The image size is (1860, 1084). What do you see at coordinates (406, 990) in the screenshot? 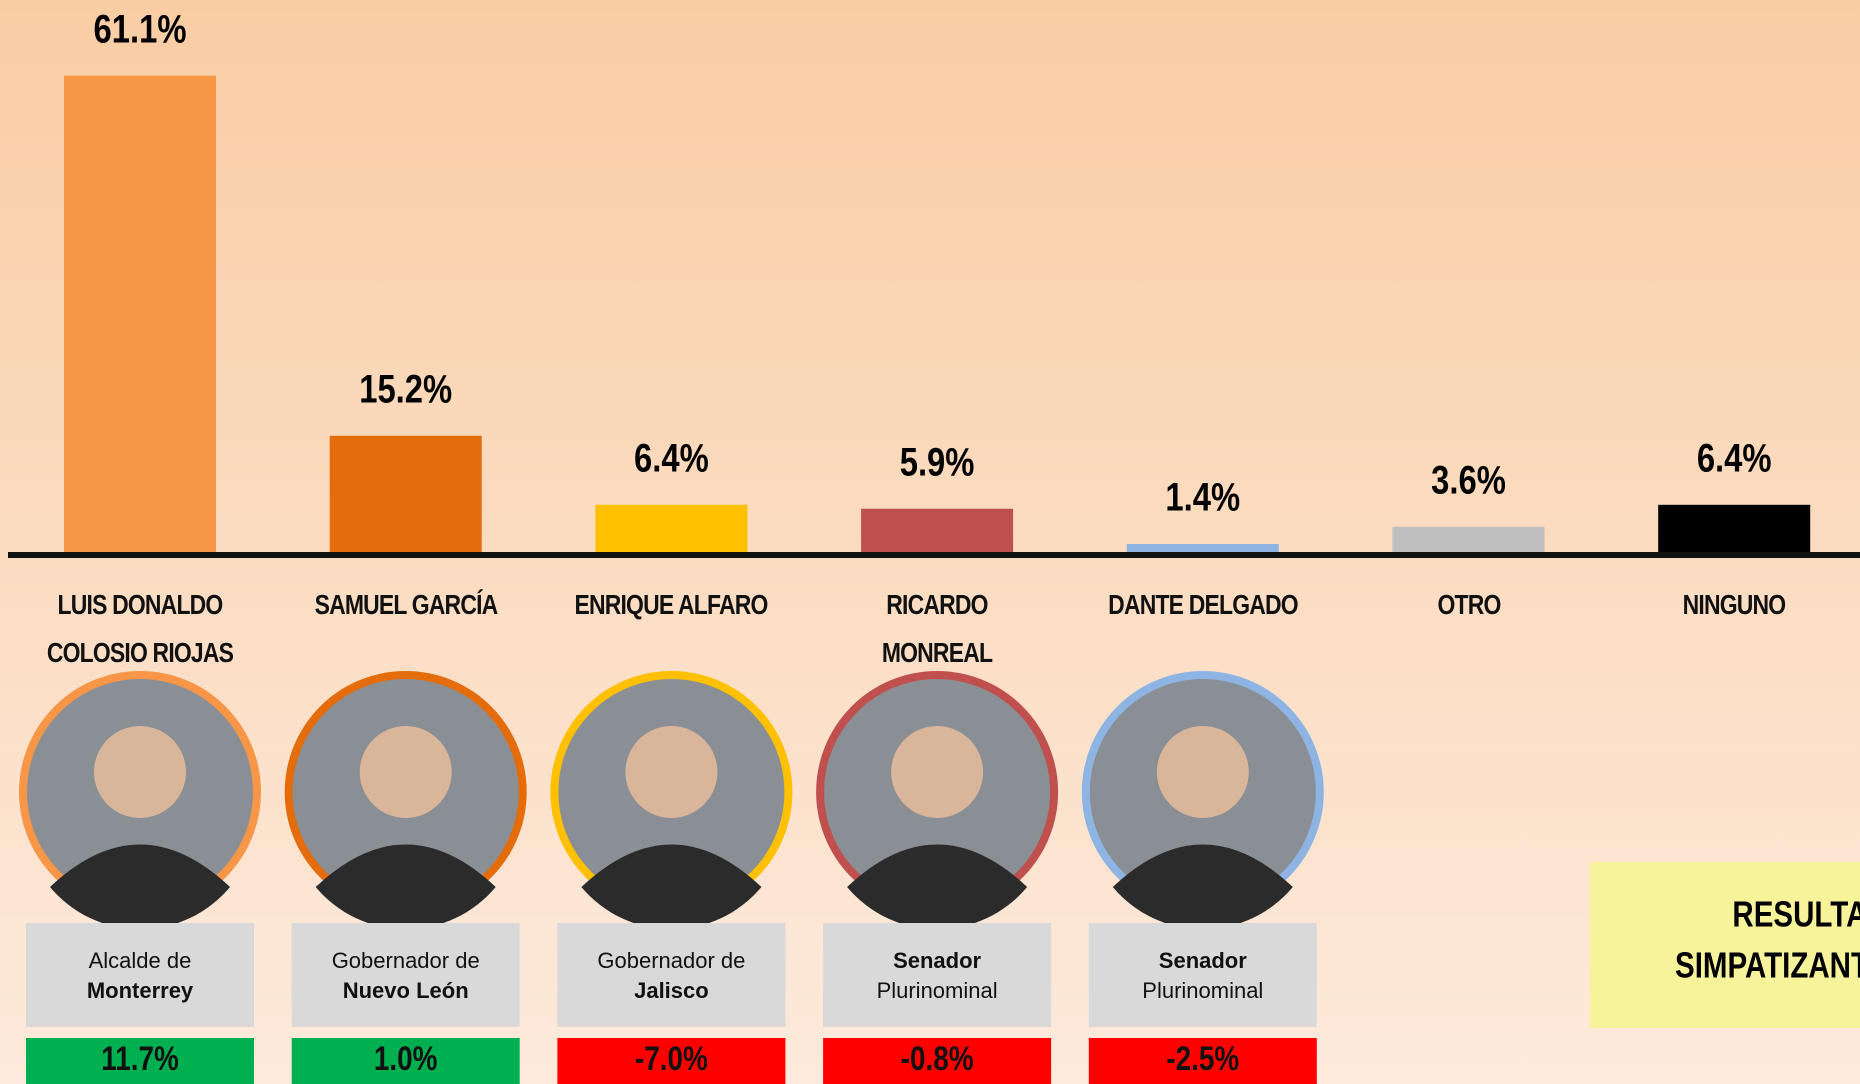
I see `role-text: Nuevo León` at bounding box center [406, 990].